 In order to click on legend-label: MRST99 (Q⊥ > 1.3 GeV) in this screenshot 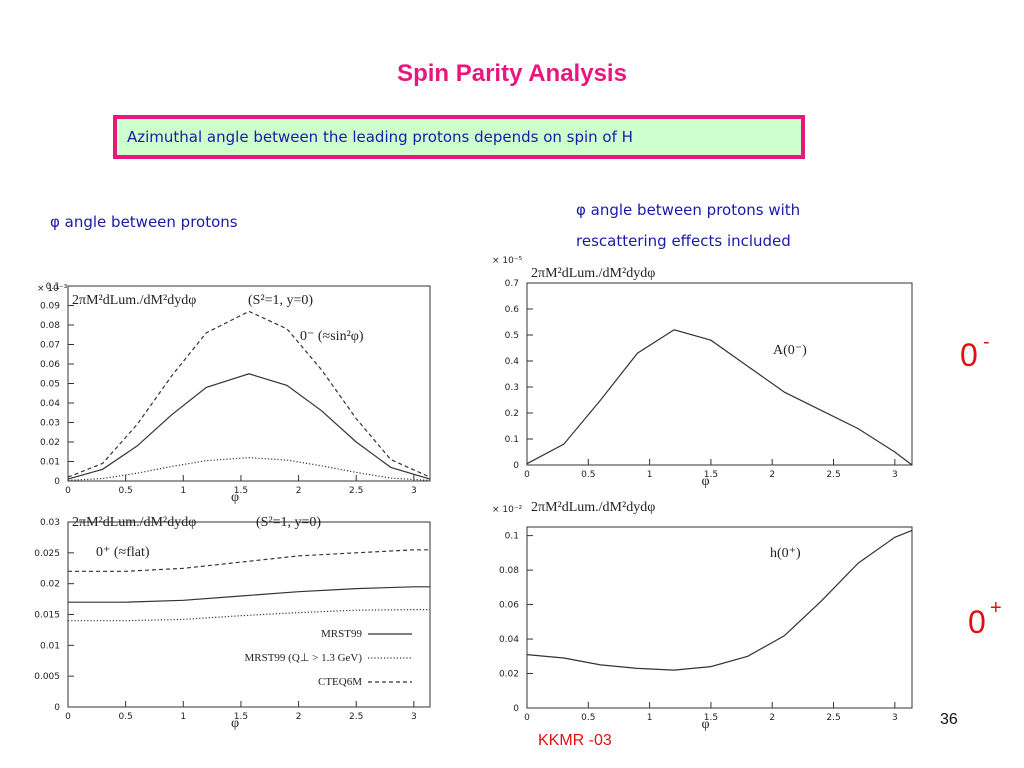, I will do `click(303, 658)`.